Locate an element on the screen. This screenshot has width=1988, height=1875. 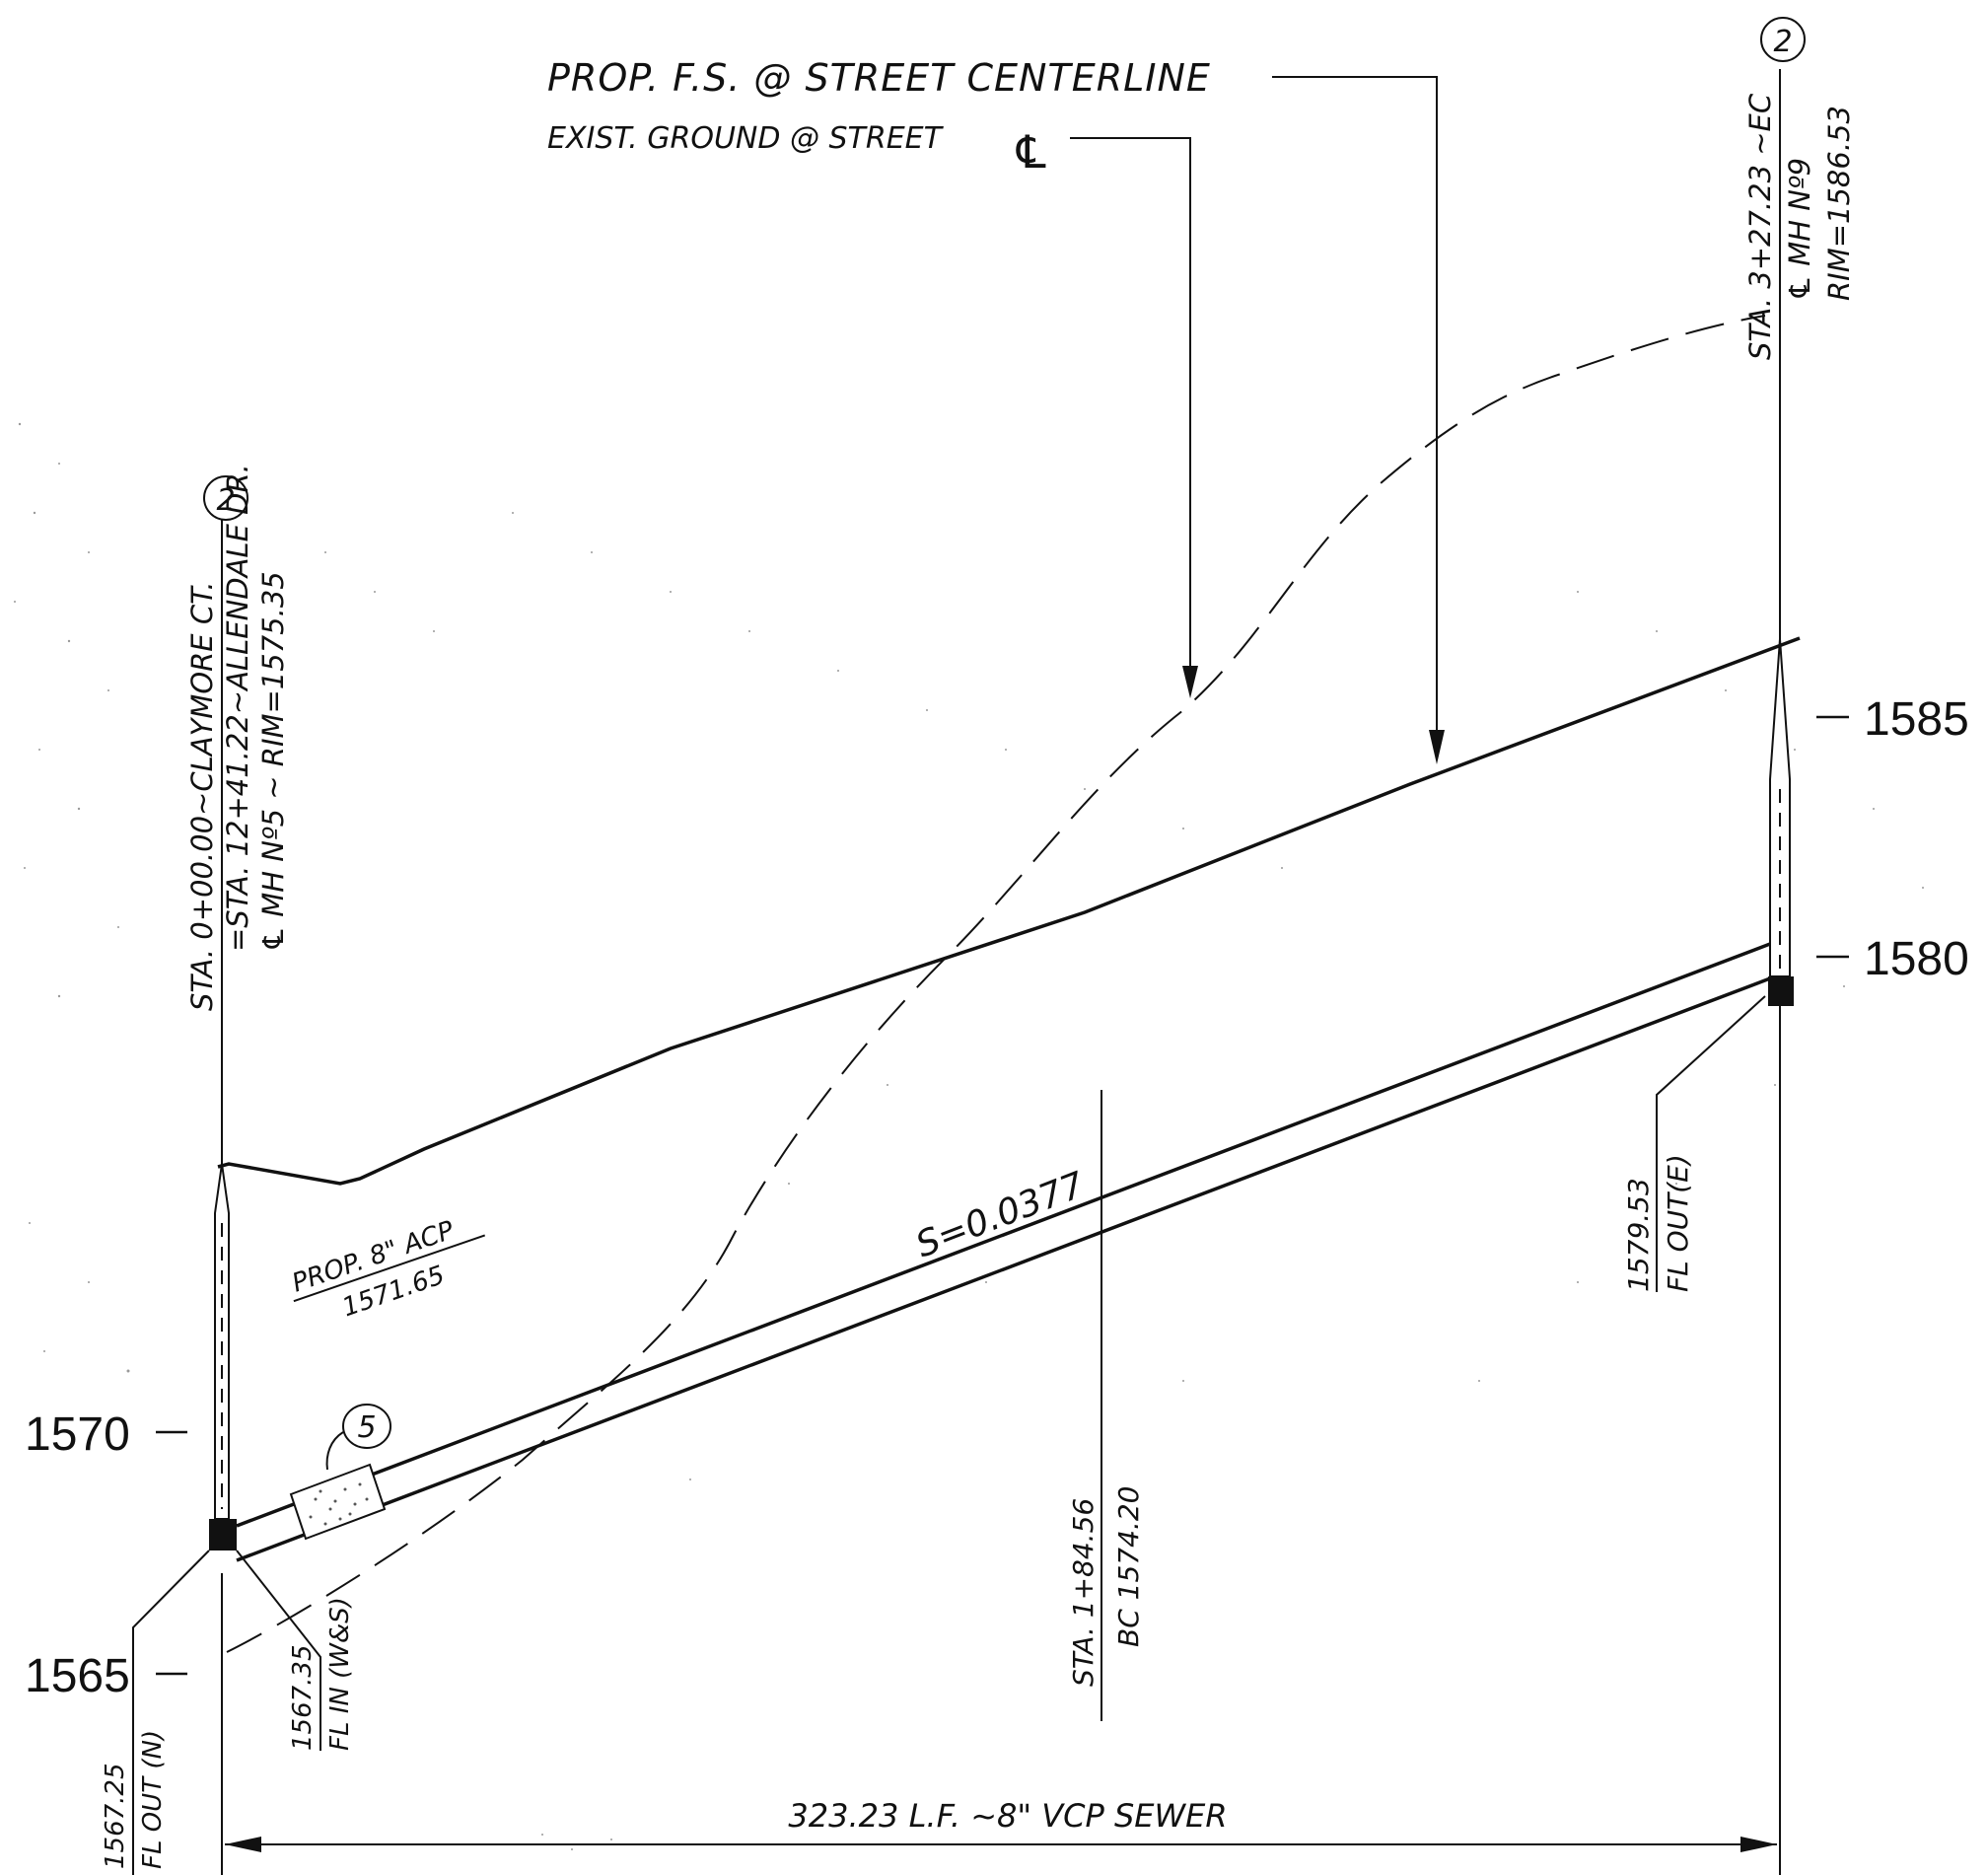
svg-text: 1567.25 is located at coordinates (115, 1816).